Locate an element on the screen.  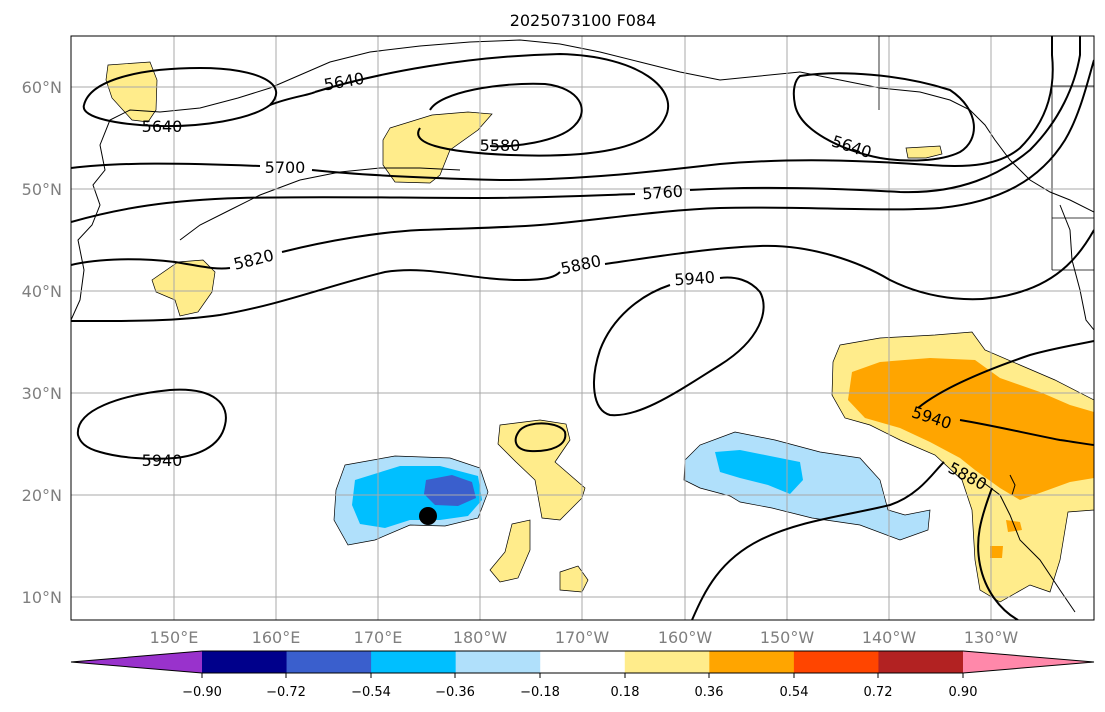
lat-tick-label: 40°N is located at coordinates (42, 291).